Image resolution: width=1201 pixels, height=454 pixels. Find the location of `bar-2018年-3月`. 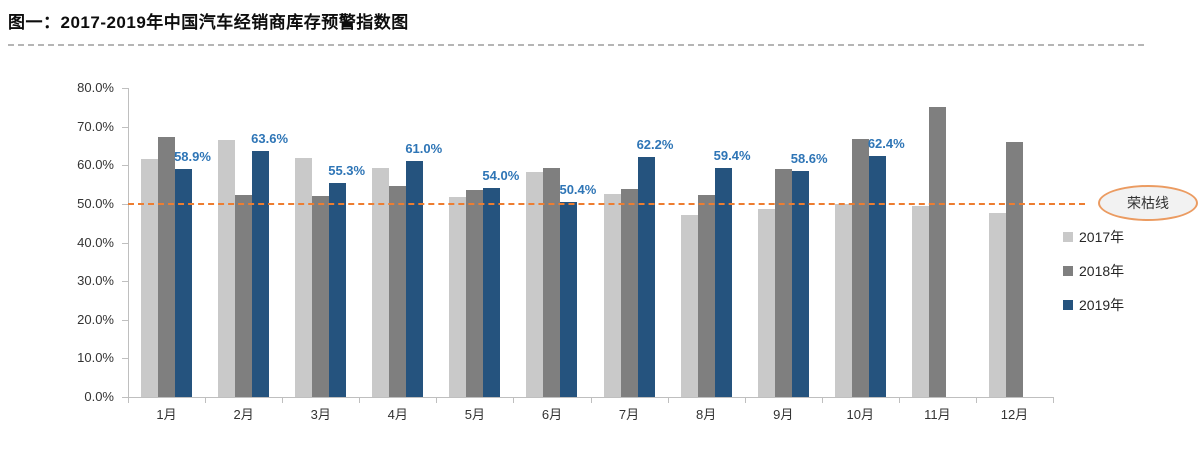

bar-2018年-3月 is located at coordinates (321, 296).